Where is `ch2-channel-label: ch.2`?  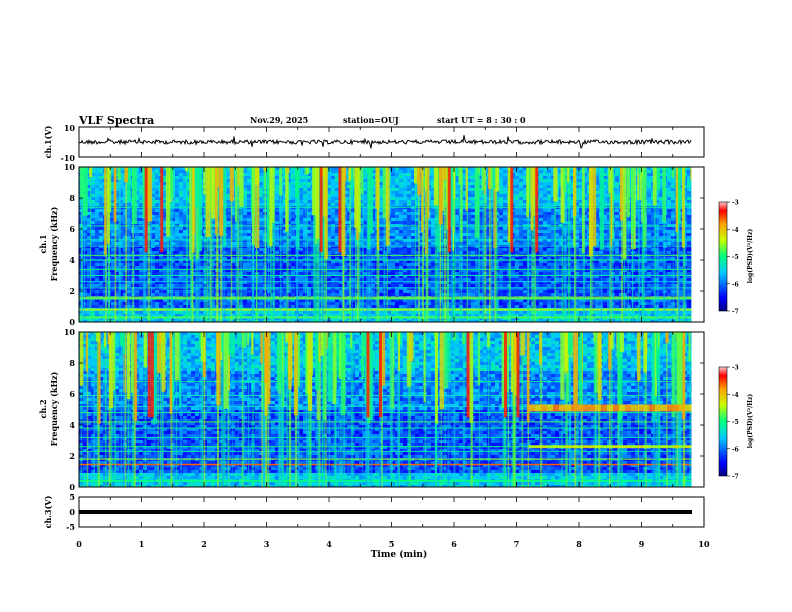
ch2-channel-label: ch.2 is located at coordinates (43, 408).